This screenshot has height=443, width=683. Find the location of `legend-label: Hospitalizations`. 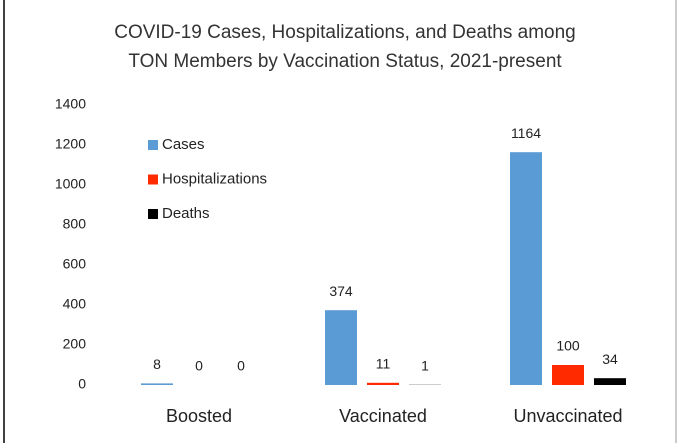

legend-label: Hospitalizations is located at coordinates (214, 178).